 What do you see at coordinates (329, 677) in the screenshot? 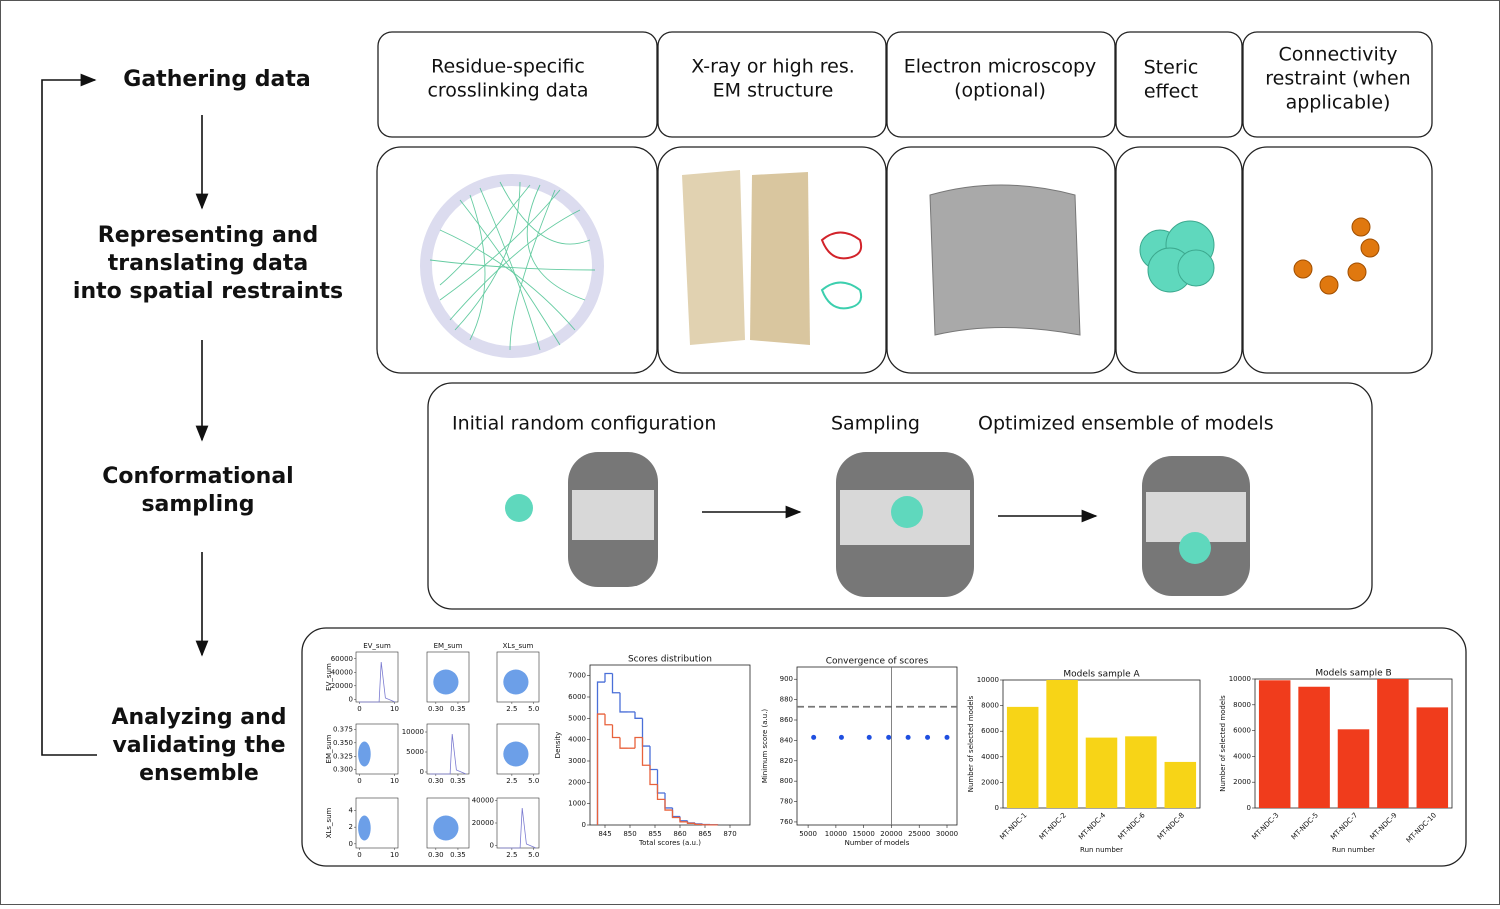
I see `axis-label: EV_sum` at bounding box center [329, 677].